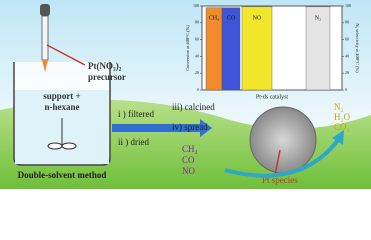  What do you see at coordinates (197, 72) in the screenshot?
I see `y-tick-label: 20` at bounding box center [197, 72].